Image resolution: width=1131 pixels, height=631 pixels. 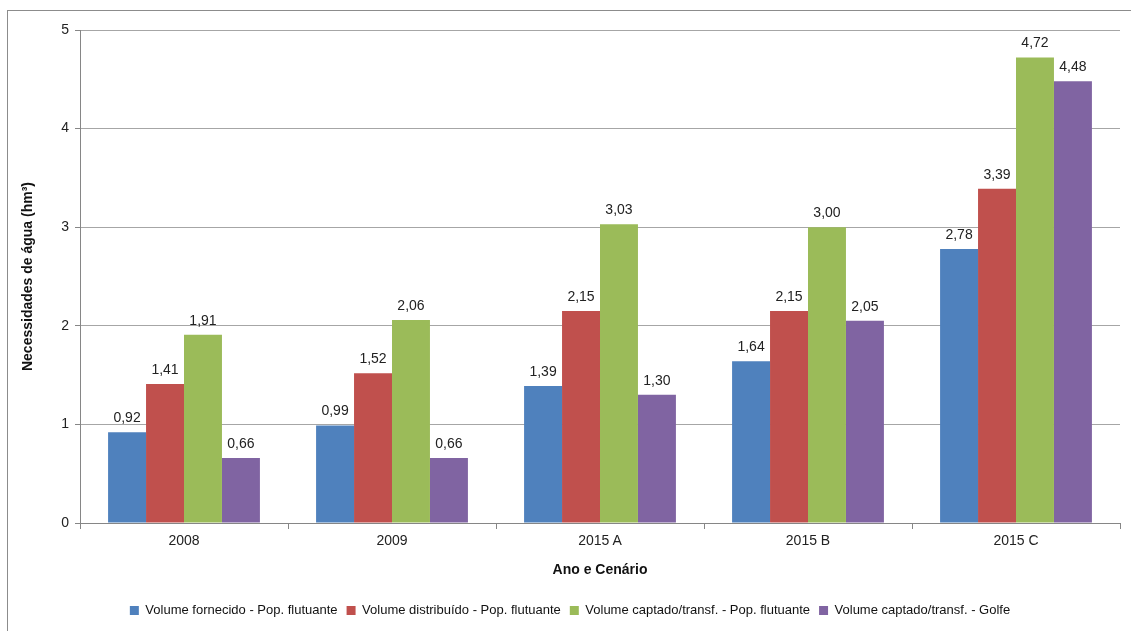 I want to click on y-tick-label: 4, so click(x=65, y=127).